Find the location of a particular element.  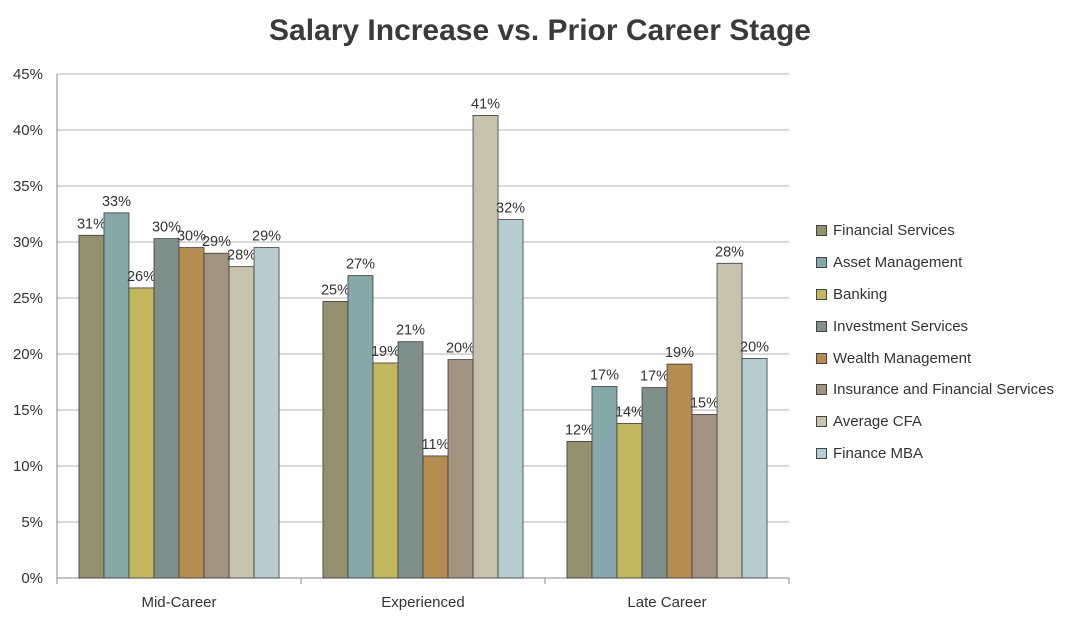

legend-label: Asset Management is located at coordinates (898, 263).